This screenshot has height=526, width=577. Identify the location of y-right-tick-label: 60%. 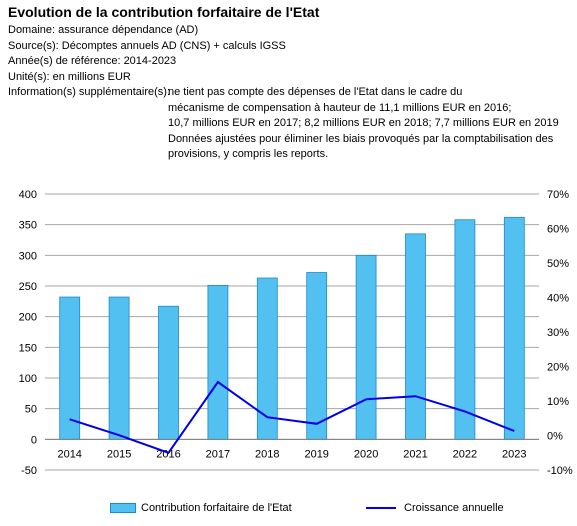
(558, 230).